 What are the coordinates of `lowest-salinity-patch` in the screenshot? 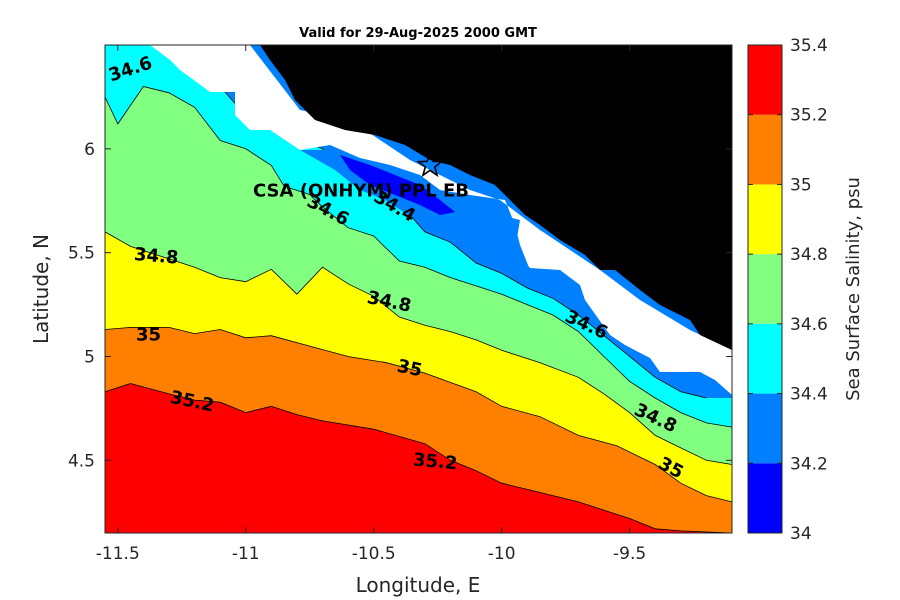 It's located at (397, 185).